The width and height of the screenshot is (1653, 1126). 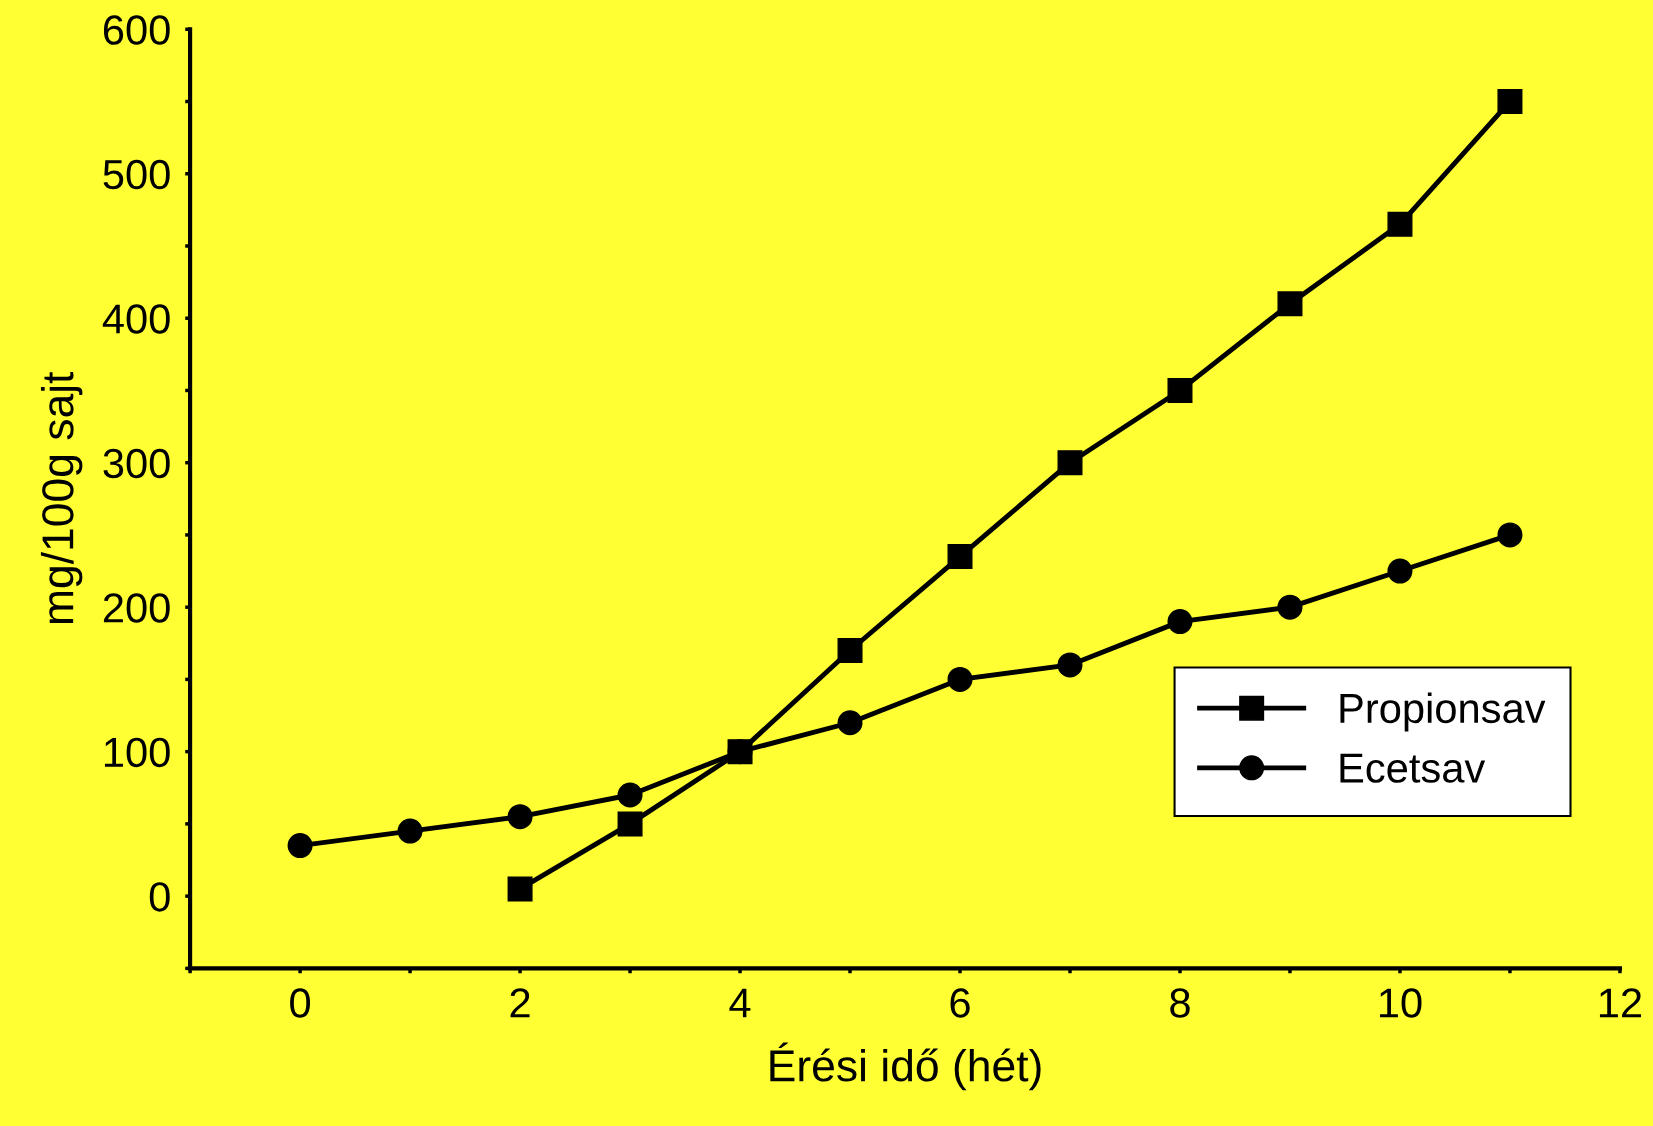 I want to click on y-tick-label: 0, so click(x=159, y=897).